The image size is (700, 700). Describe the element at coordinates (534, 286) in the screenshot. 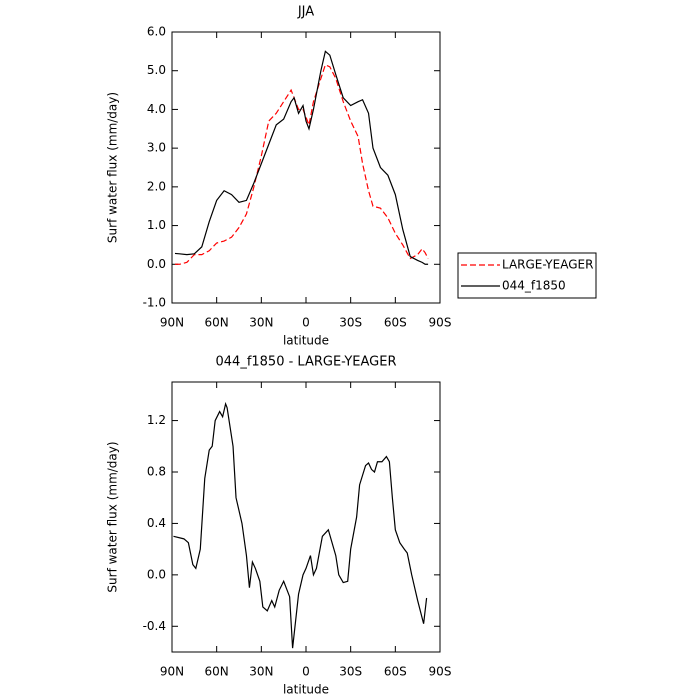

I see `legend-label: 044_f1850` at that location.